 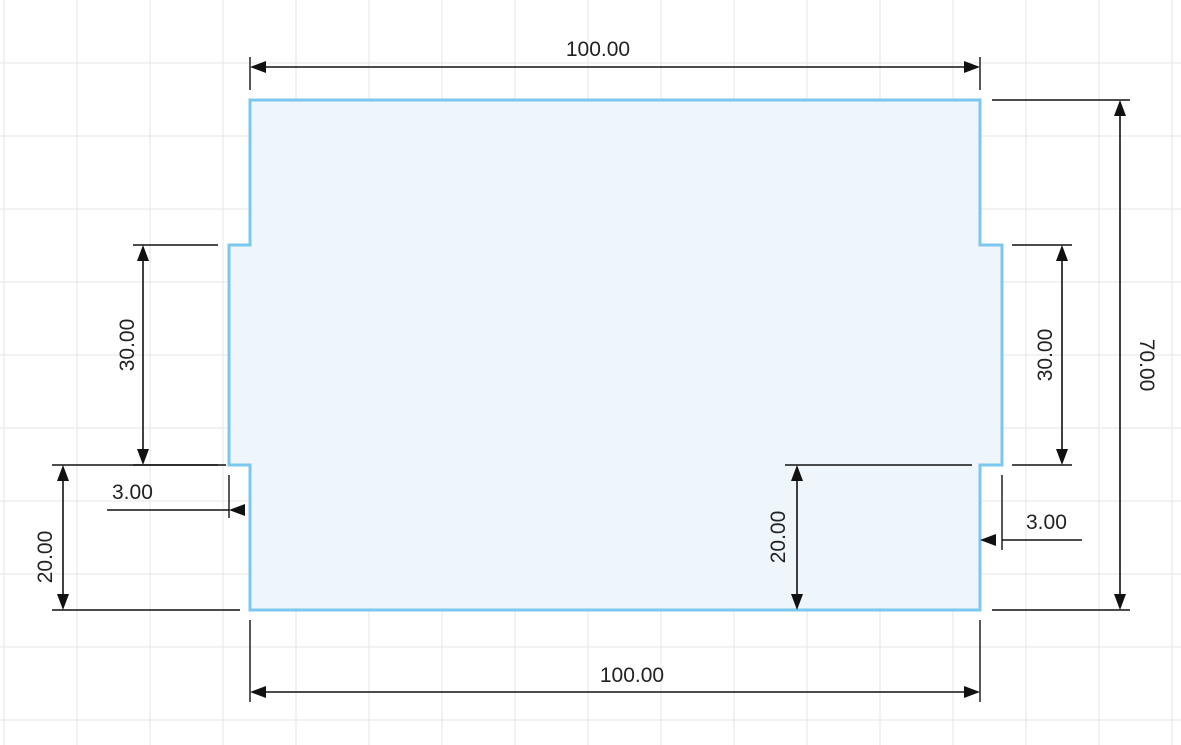 What do you see at coordinates (45, 557) in the screenshot?
I see `left-lower-height-label: 20.00` at bounding box center [45, 557].